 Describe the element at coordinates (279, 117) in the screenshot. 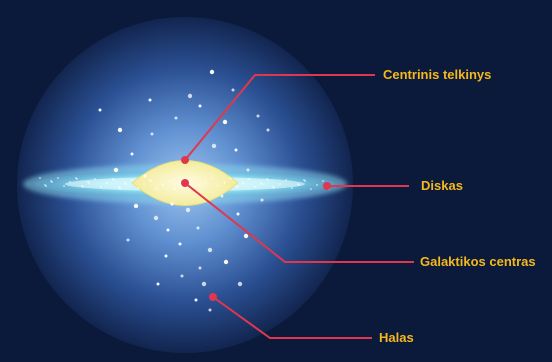

I see `pointer-central-bulge` at that location.